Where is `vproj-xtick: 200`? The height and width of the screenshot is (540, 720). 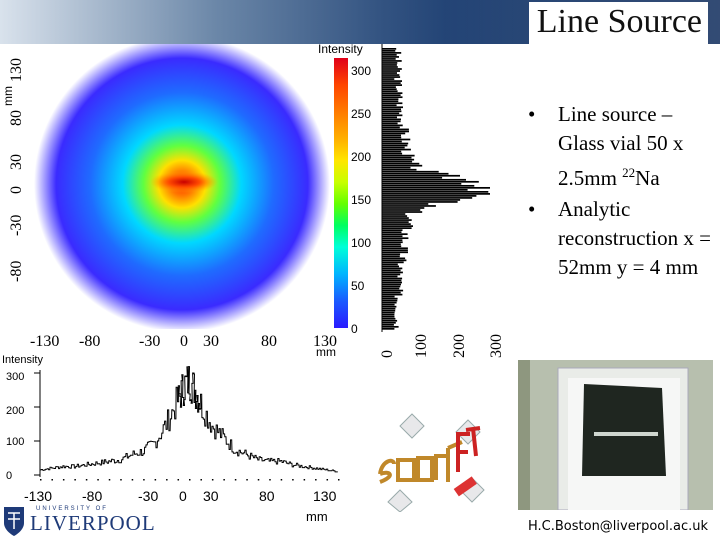
vproj-xtick: 200 is located at coordinates (459, 346).